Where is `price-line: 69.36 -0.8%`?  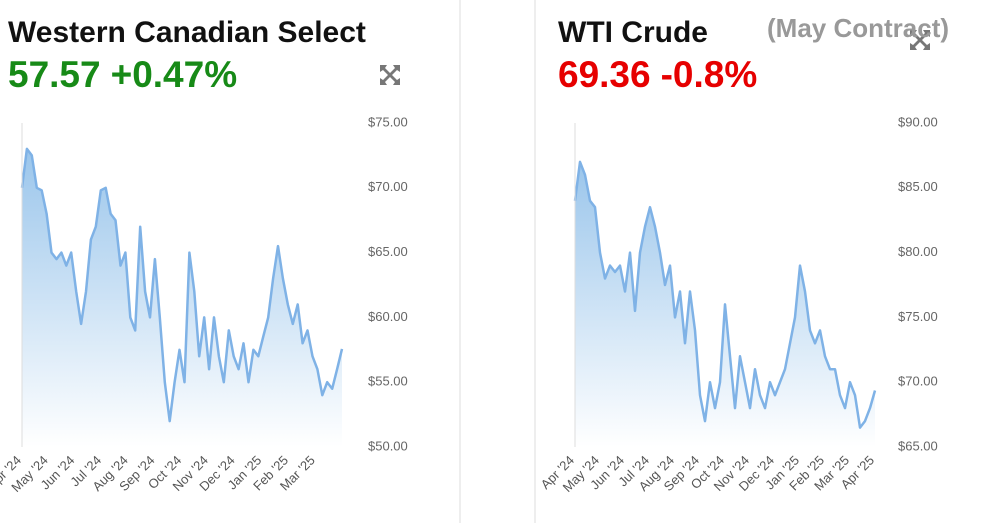 price-line: 69.36 -0.8% is located at coordinates (657, 74).